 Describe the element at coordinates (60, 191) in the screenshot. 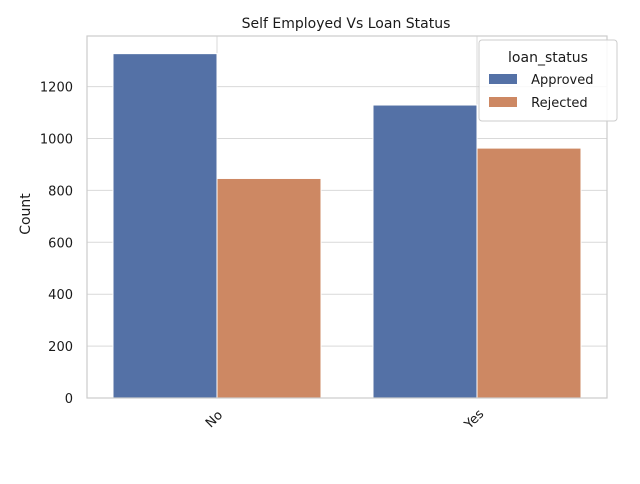

I see `y-tick-label: 800` at that location.